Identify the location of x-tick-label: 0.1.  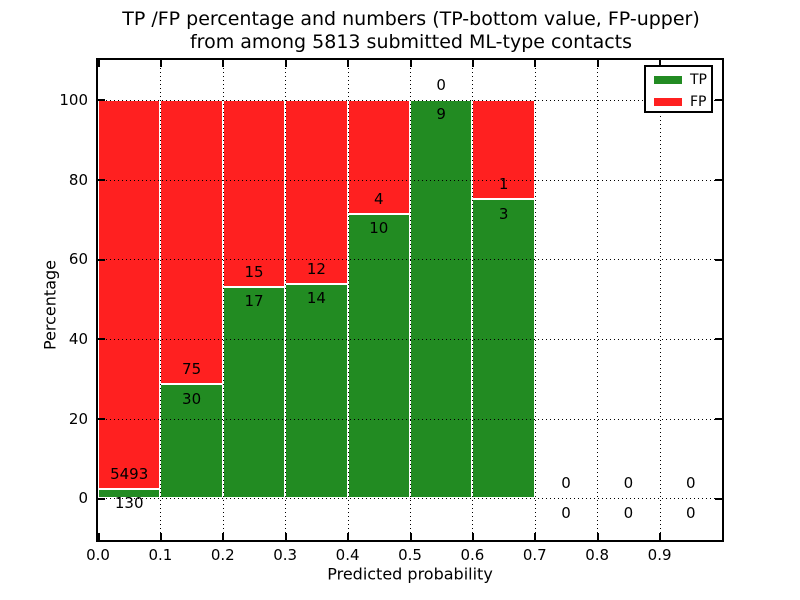
(160, 555).